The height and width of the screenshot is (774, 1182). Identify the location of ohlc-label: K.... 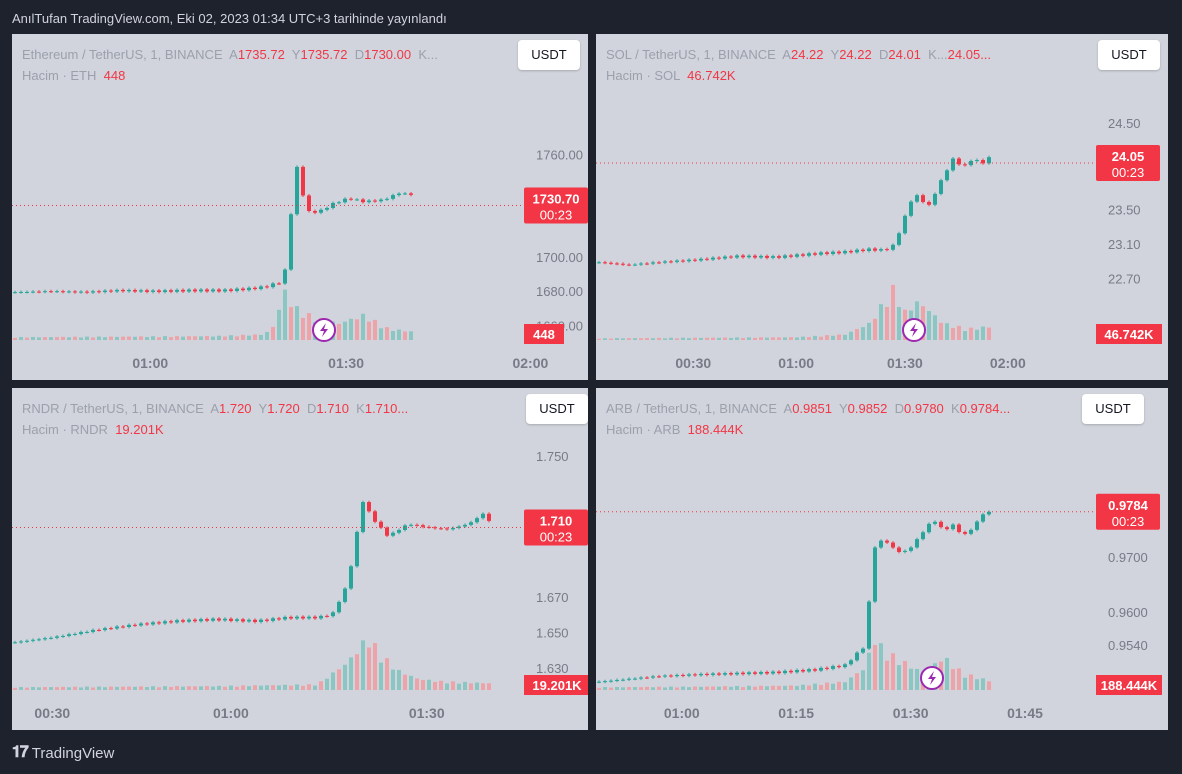
(424, 54).